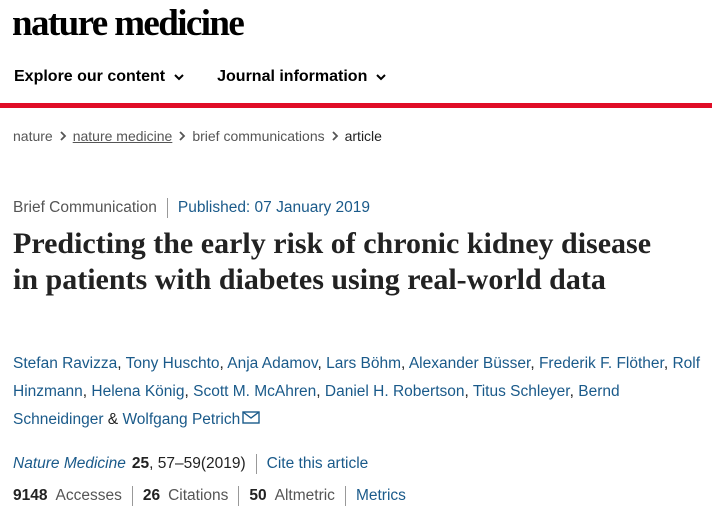 The height and width of the screenshot is (515, 712). Describe the element at coordinates (167, 208) in the screenshot. I see `meta-divider` at that location.